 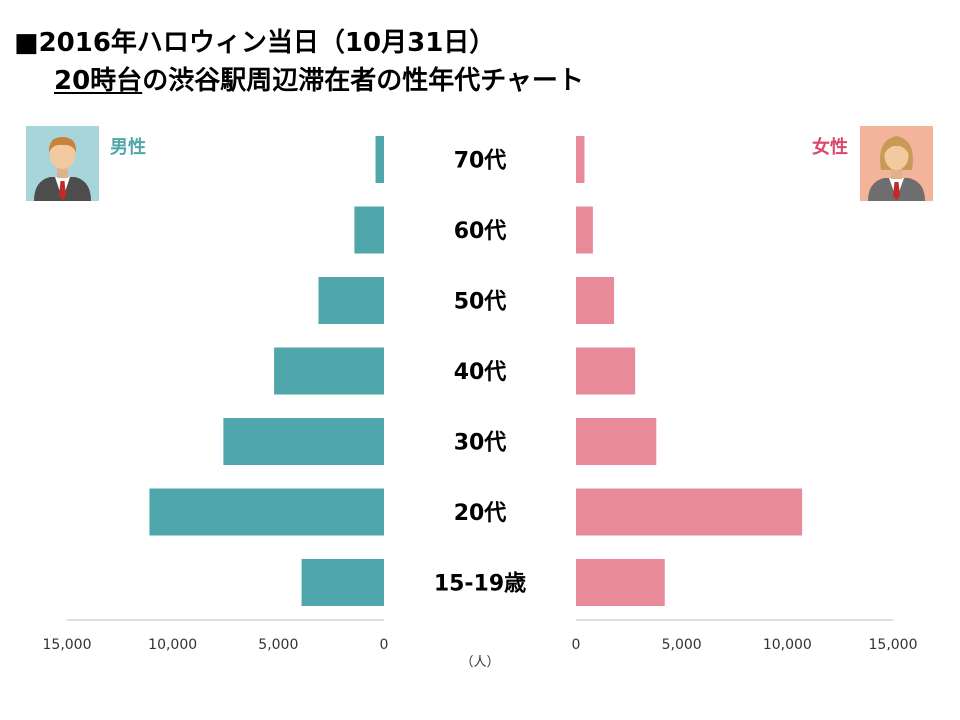 What do you see at coordinates (893, 645) in the screenshot?
I see `tick-label-right: 15,000` at bounding box center [893, 645].